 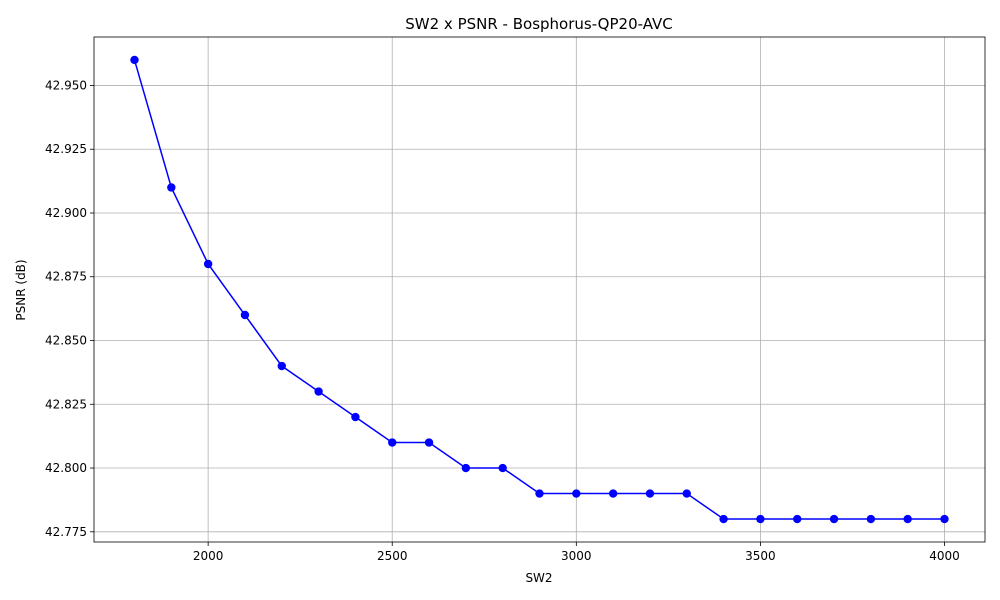 What do you see at coordinates (576, 556) in the screenshot?
I see `x-tick-label: 3000` at bounding box center [576, 556].